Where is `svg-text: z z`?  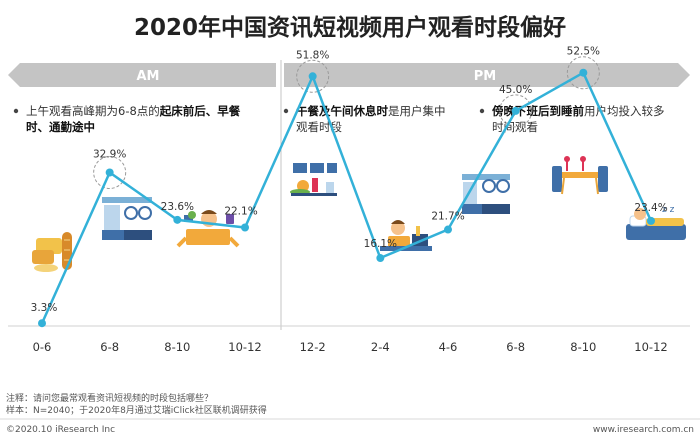 svg-text: z z is located at coordinates (668, 210).